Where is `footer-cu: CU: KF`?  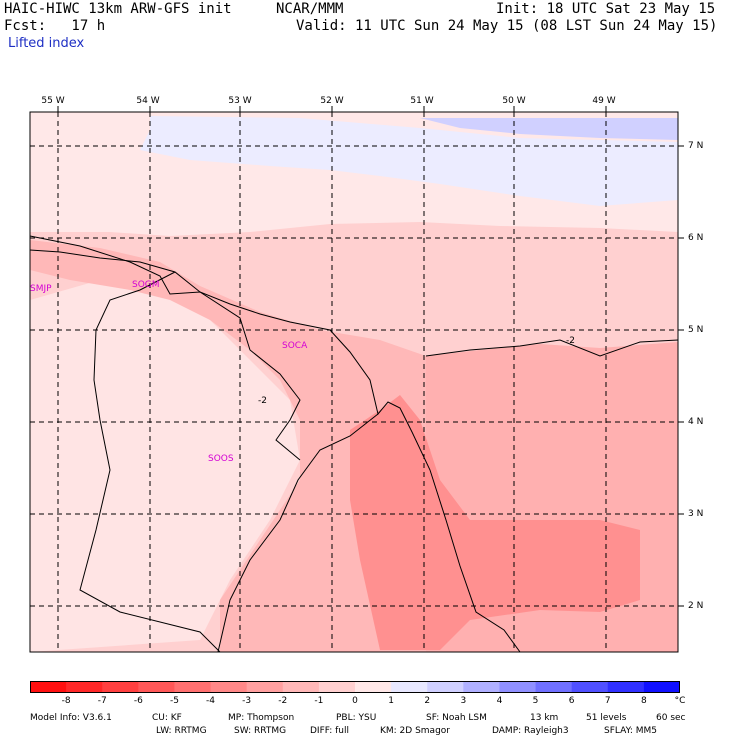
footer-cu: CU: KF is located at coordinates (167, 718).